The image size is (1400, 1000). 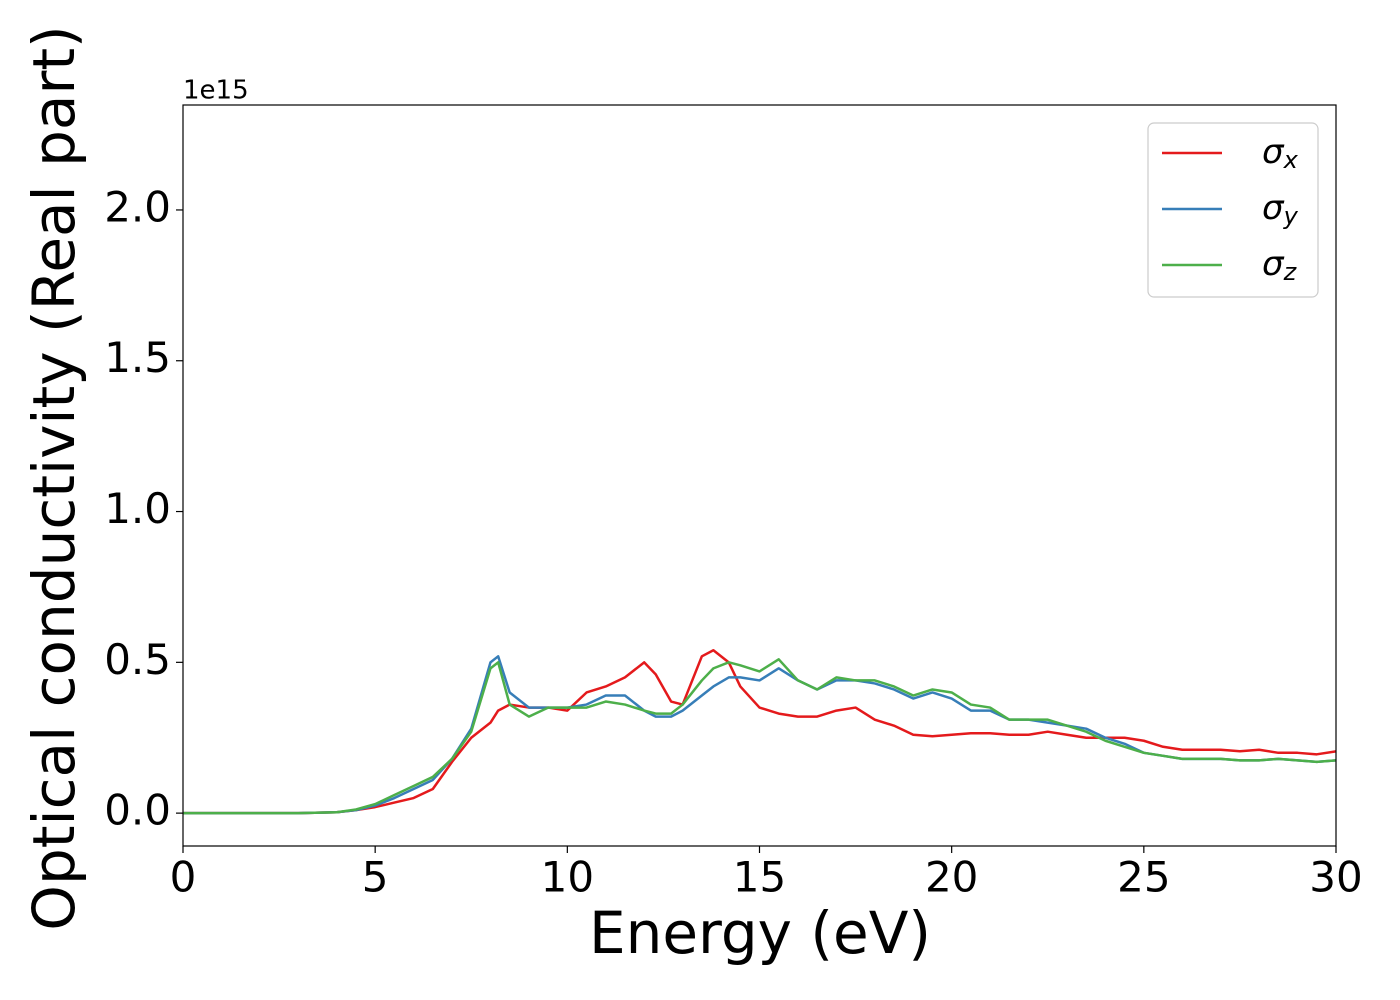 What do you see at coordinates (137, 508) in the screenshot?
I see `y-tick-label: 1.0` at bounding box center [137, 508].